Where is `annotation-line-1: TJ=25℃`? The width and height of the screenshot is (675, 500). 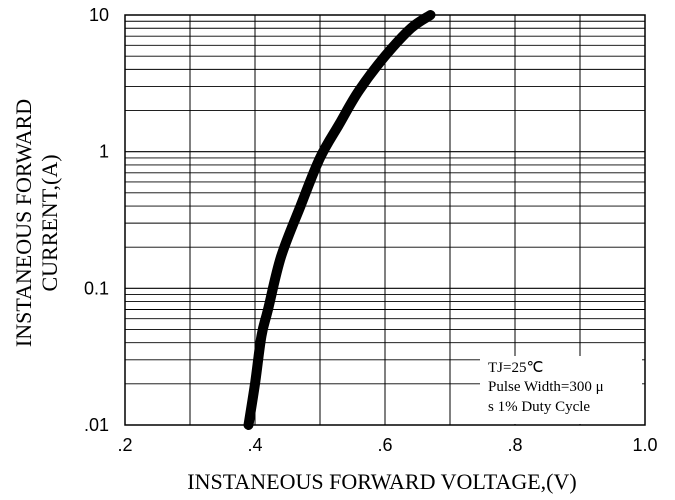 annotation-line-1: TJ=25℃ is located at coordinates (515, 368).